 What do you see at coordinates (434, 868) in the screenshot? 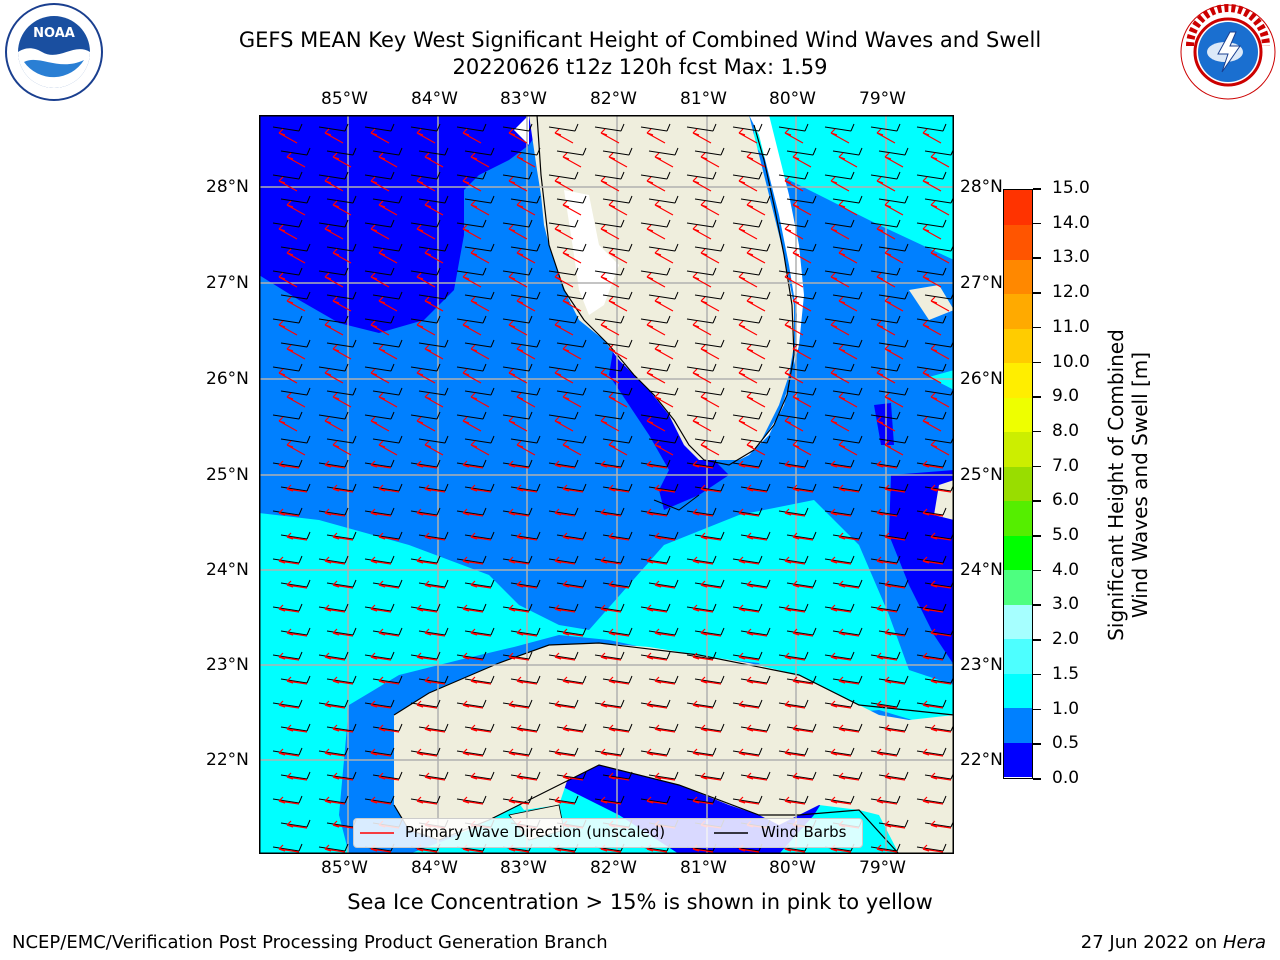
I see `lon-label-bottom: 84°W` at bounding box center [434, 868].